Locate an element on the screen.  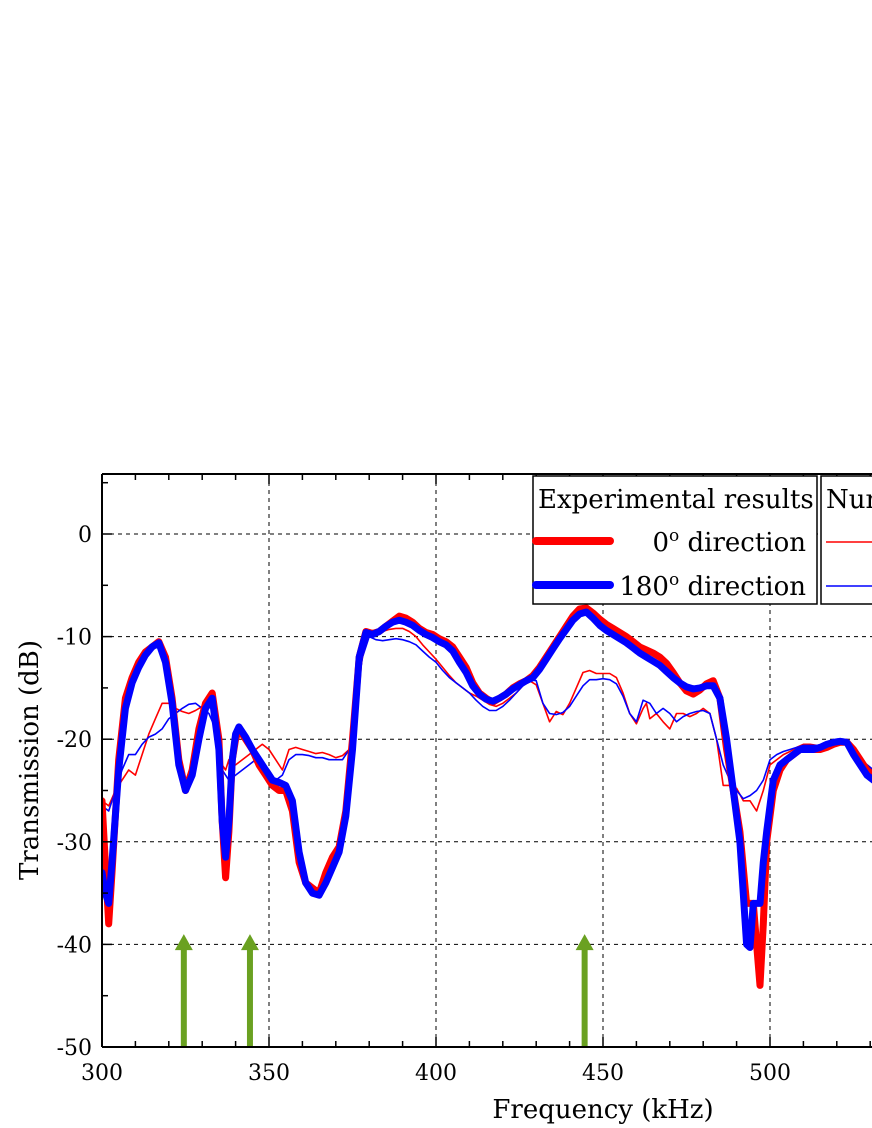
x-tick-label: 500 is located at coordinates (770, 1073).